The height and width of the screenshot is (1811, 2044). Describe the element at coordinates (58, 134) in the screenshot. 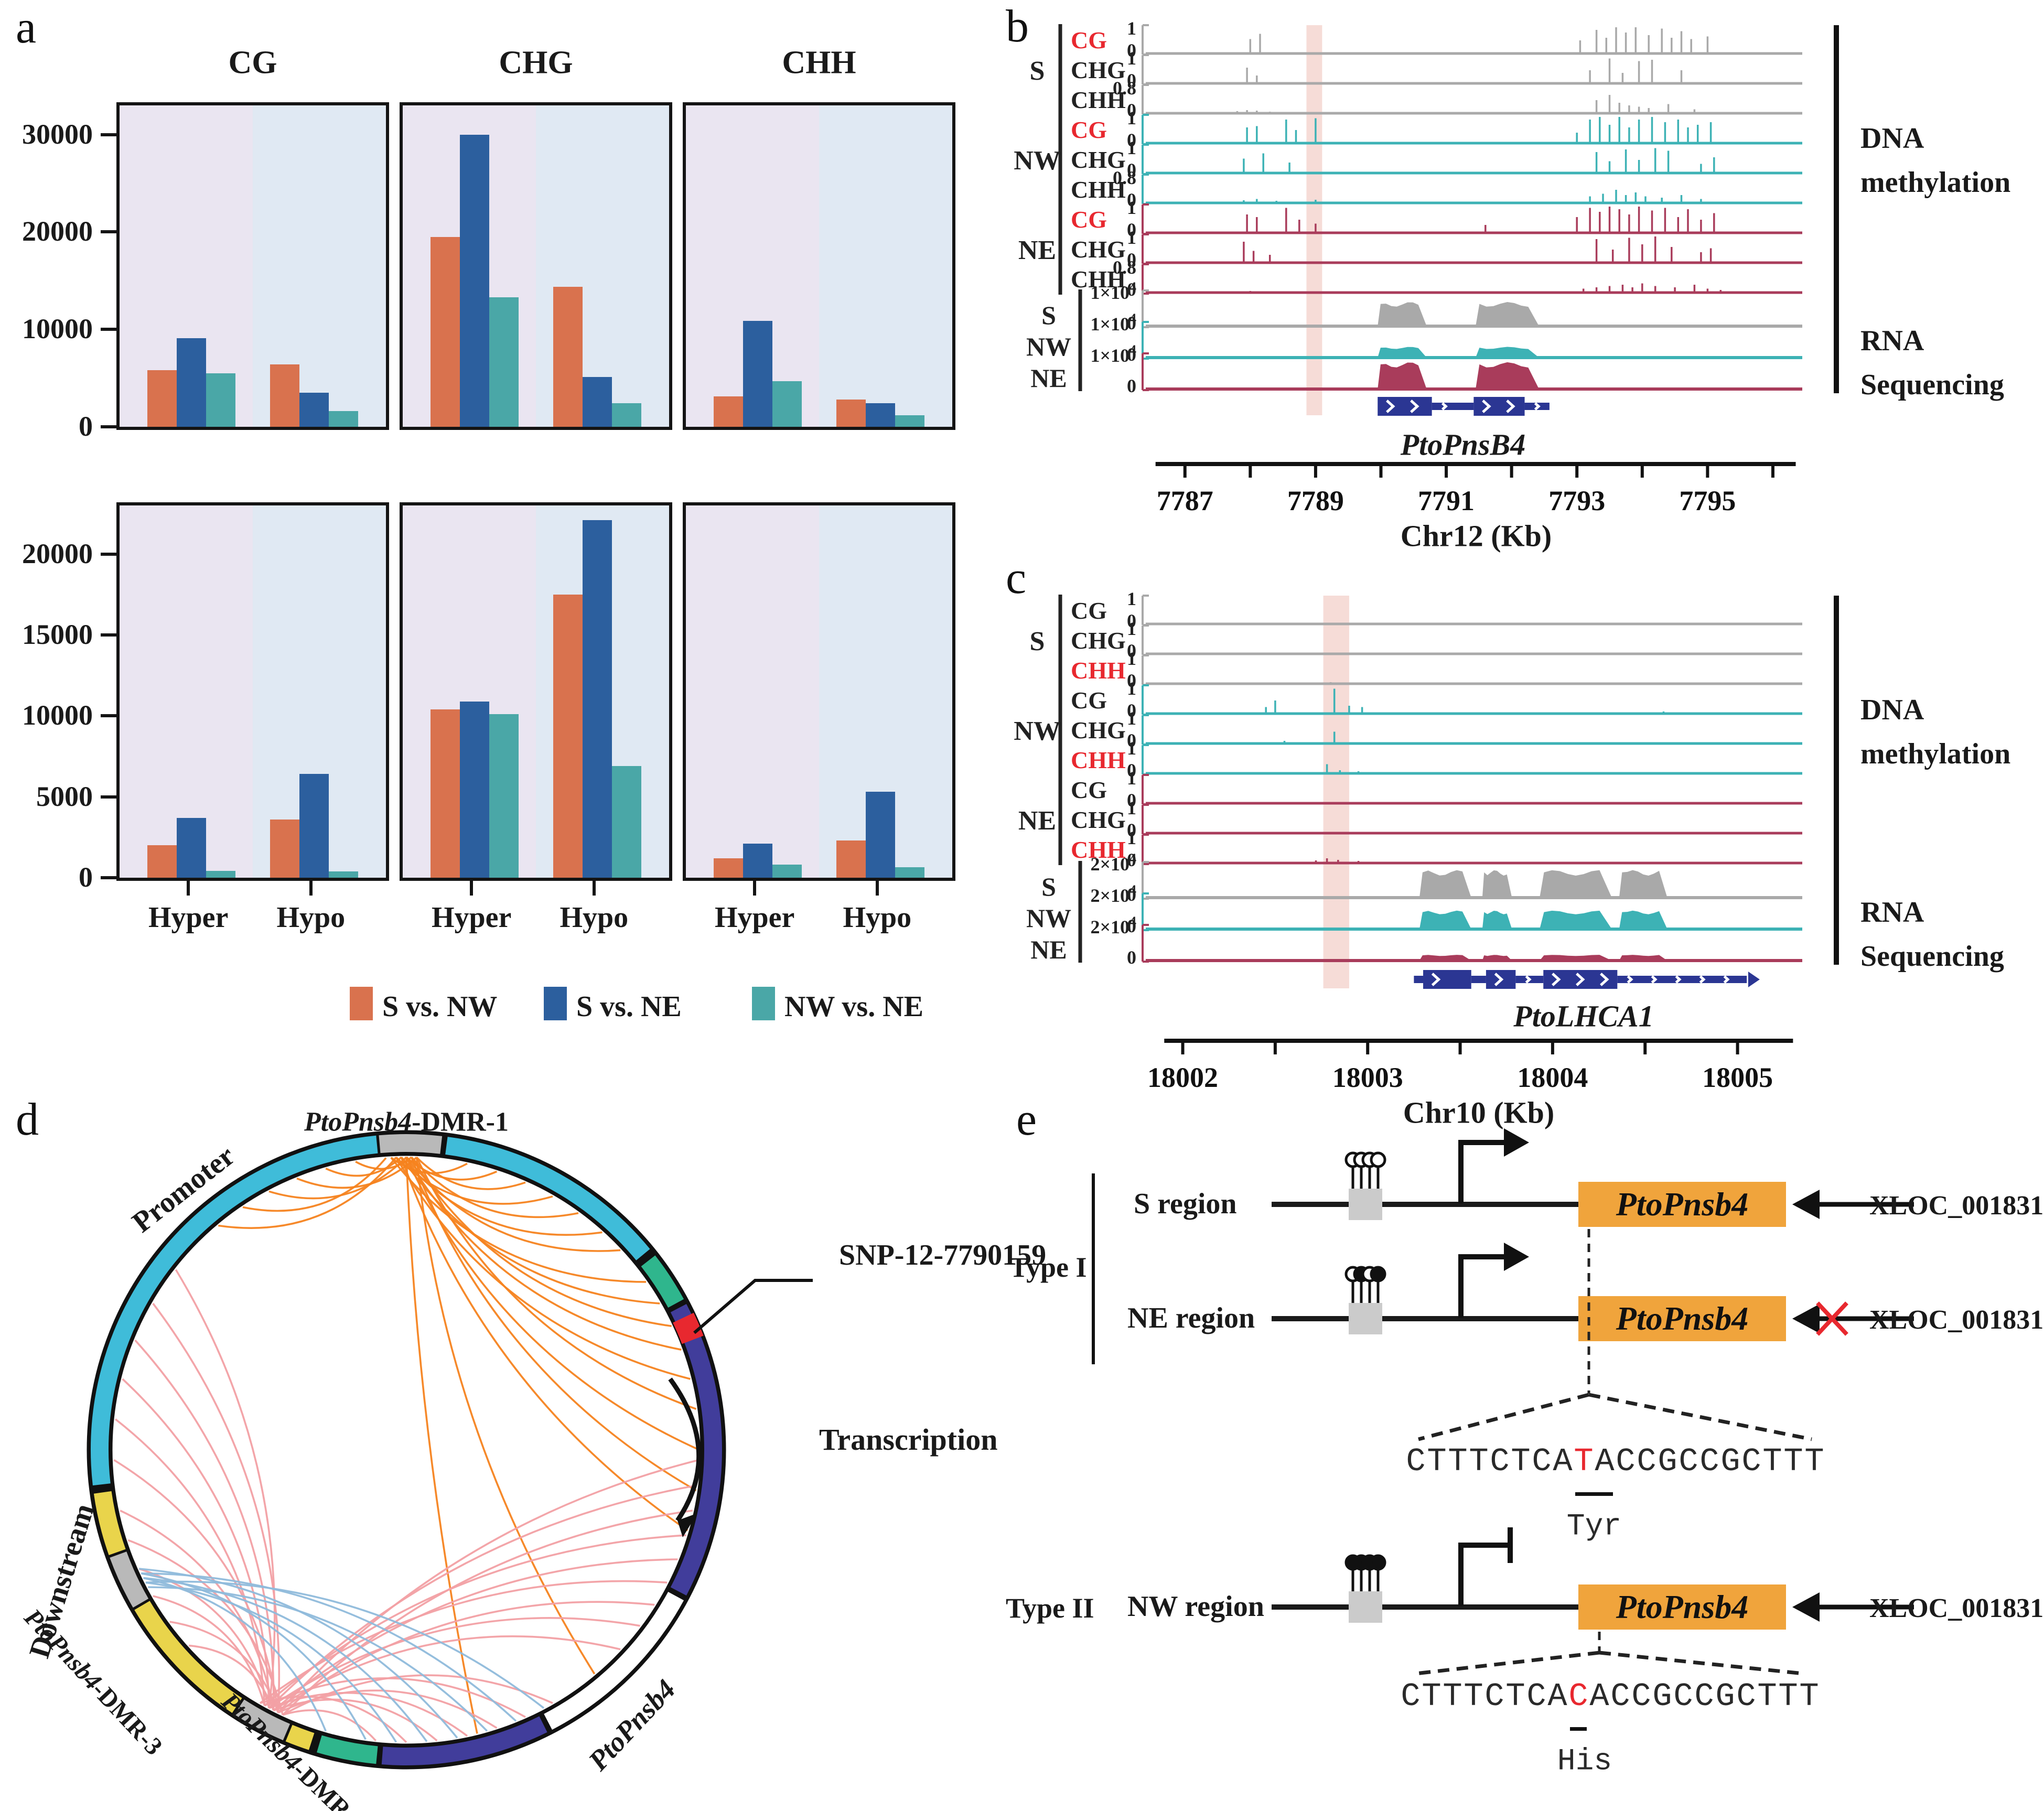

I see `y-tick-label: 30000` at that location.